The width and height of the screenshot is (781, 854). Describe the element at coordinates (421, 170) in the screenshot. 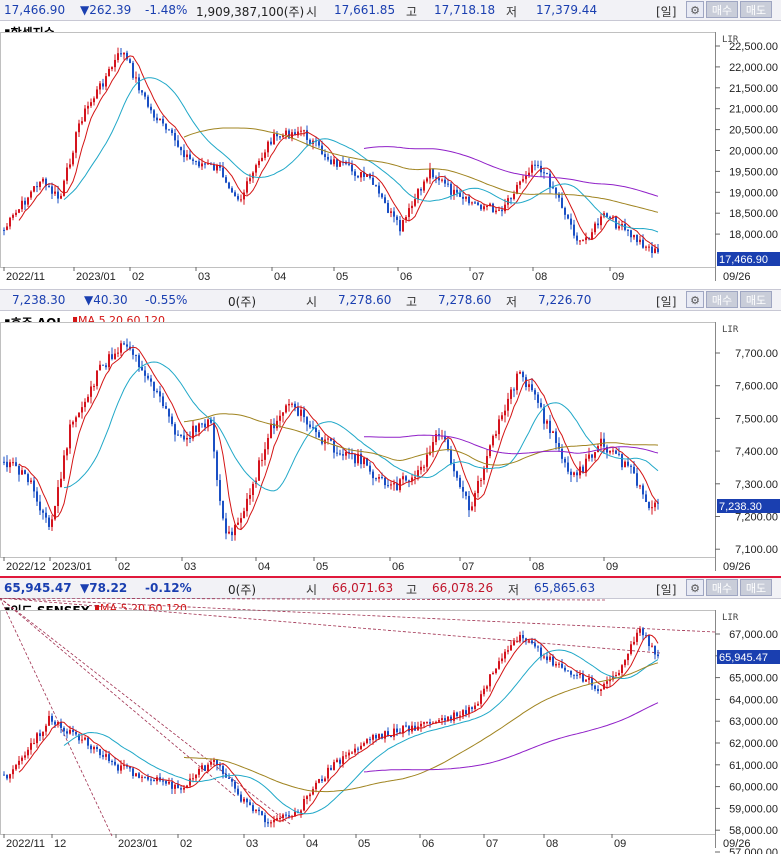

I see `moving-average-line` at that location.